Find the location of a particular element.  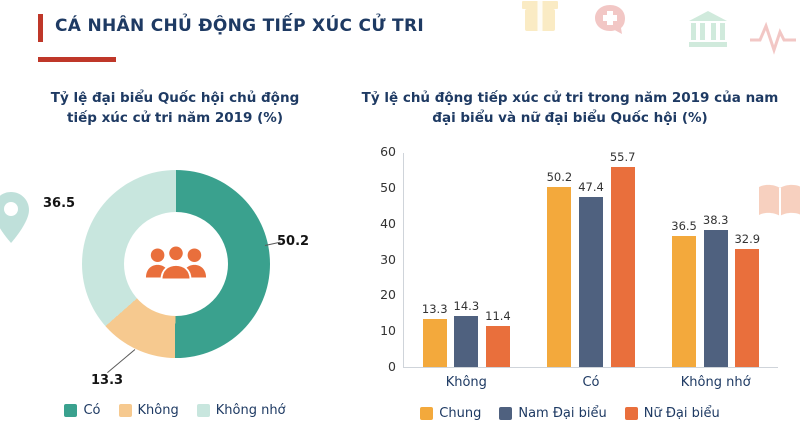

bar-column: 50.2 is located at coordinates (559, 268).